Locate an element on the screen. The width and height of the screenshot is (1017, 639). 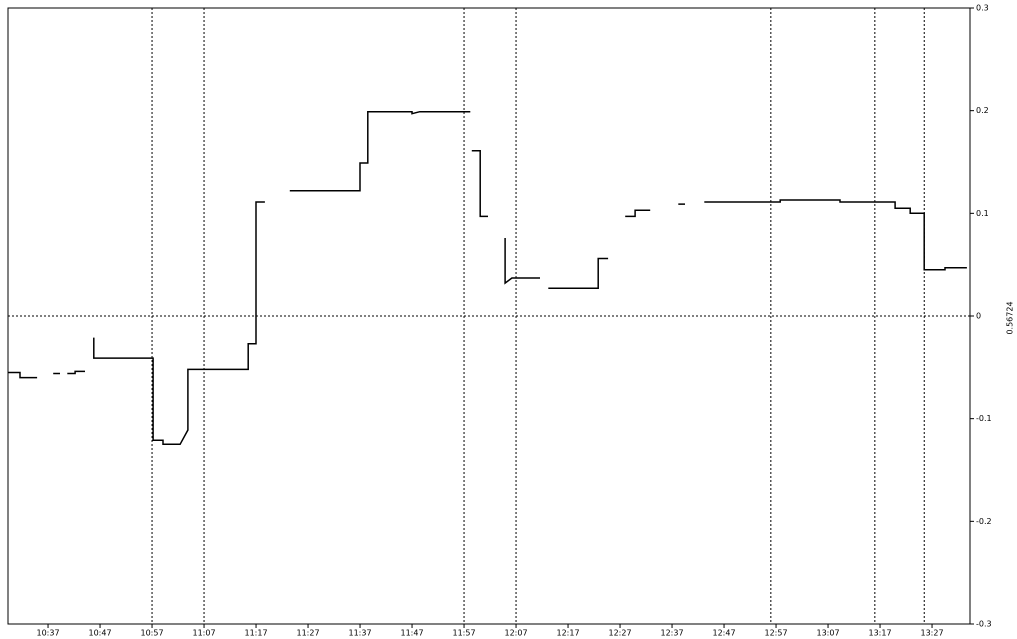
x-tick-label: 11:57 is located at coordinates (464, 633).